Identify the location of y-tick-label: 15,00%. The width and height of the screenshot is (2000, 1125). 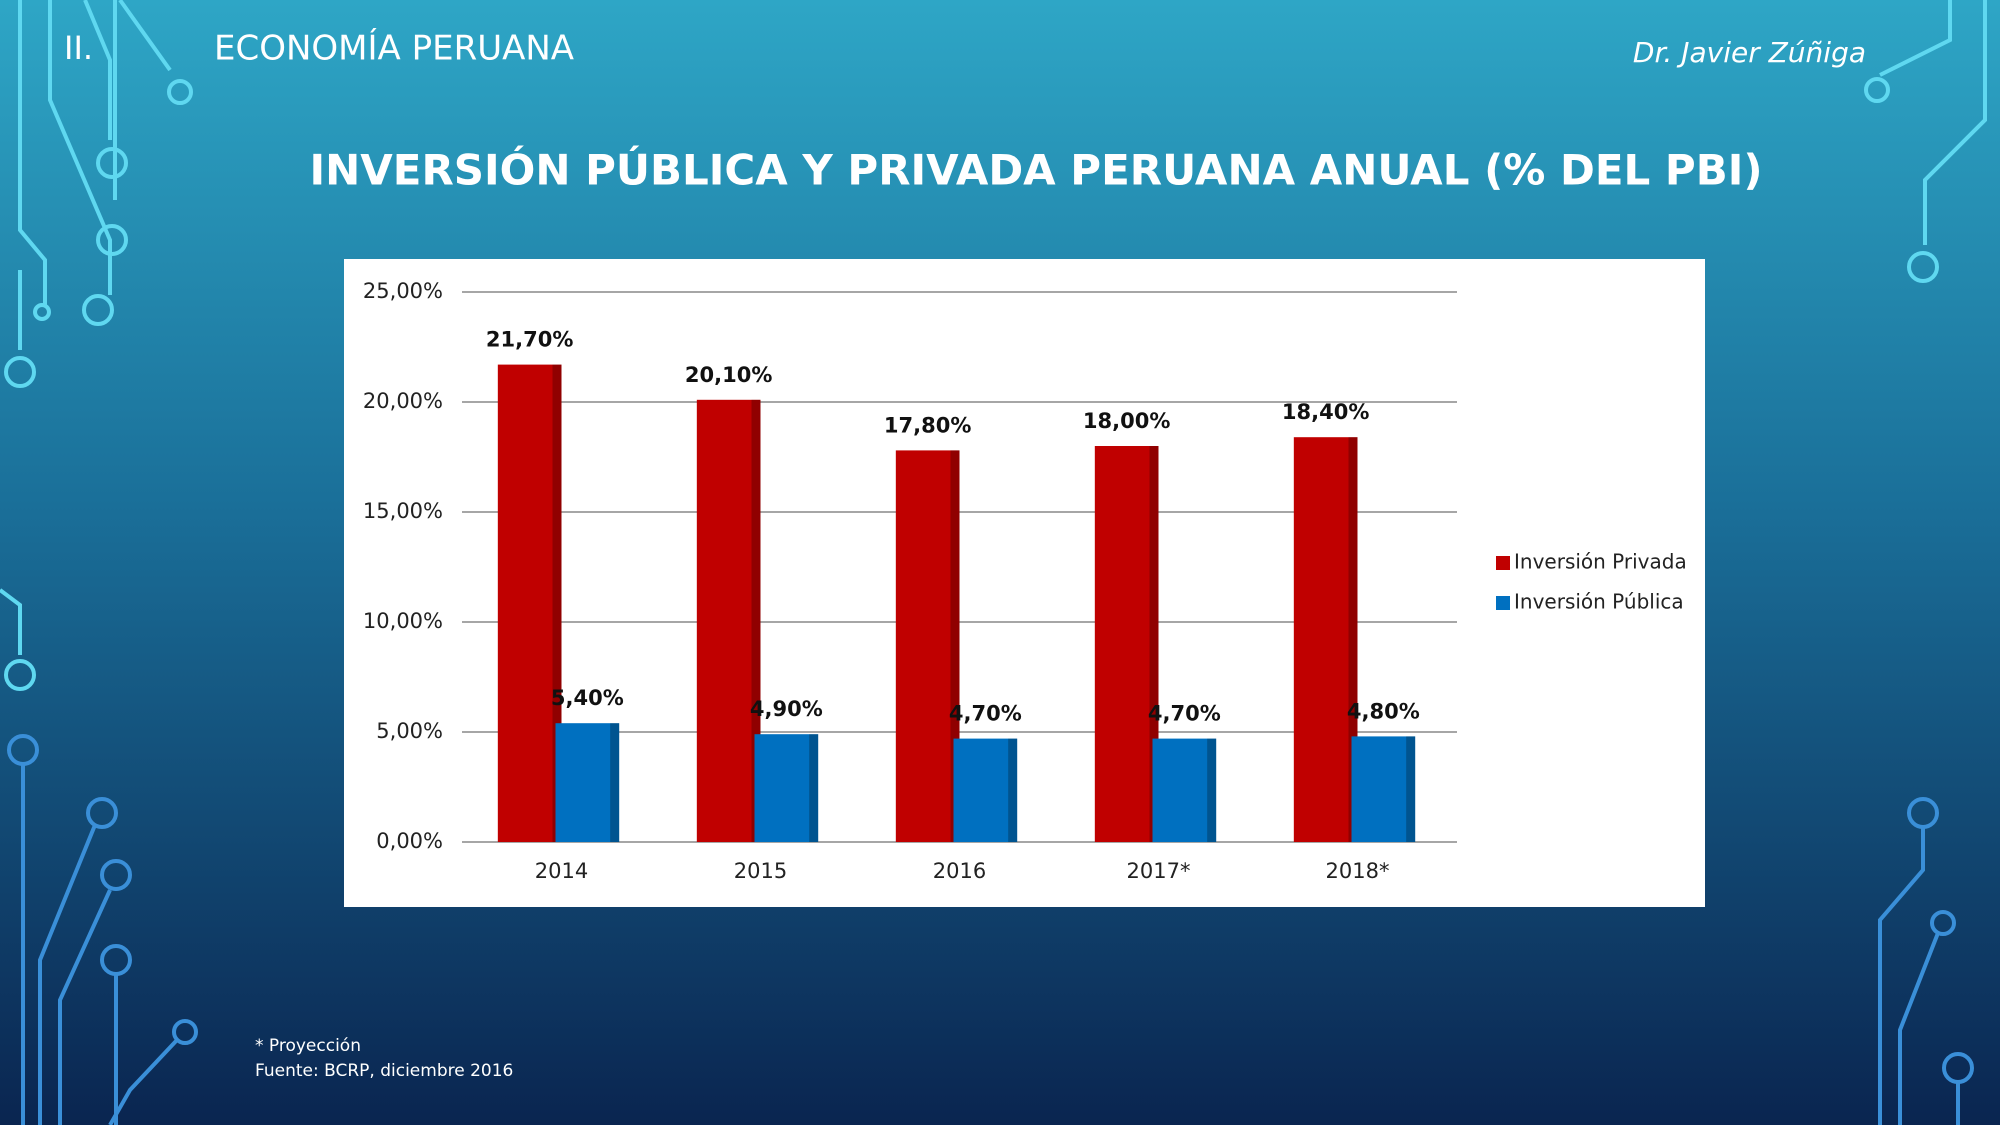
(403, 511).